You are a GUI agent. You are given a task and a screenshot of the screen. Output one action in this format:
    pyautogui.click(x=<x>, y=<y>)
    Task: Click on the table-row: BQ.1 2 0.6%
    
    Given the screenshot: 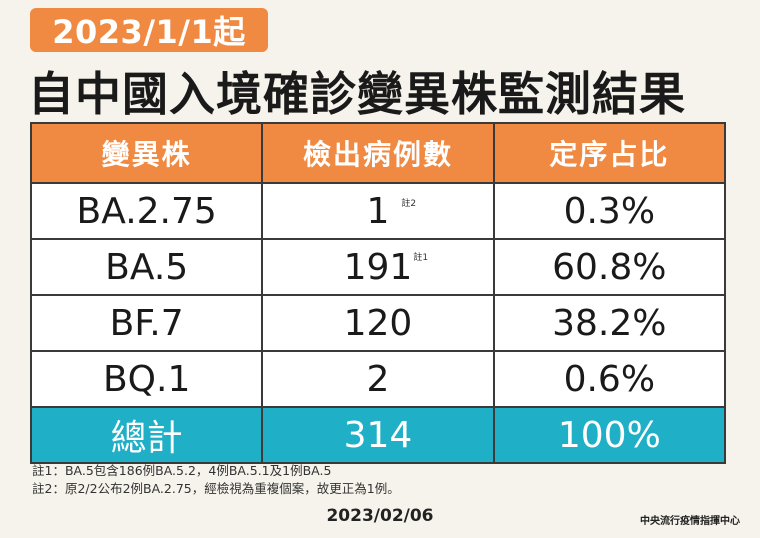 What is the action you would take?
    pyautogui.click(x=378, y=378)
    